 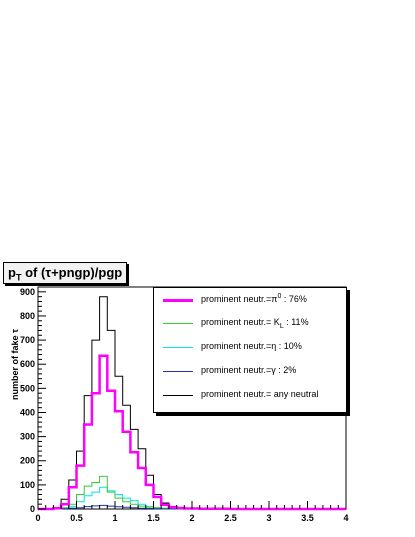 I want to click on legend-label-text: prominent neutr.=η : 10%, so click(x=251, y=346).